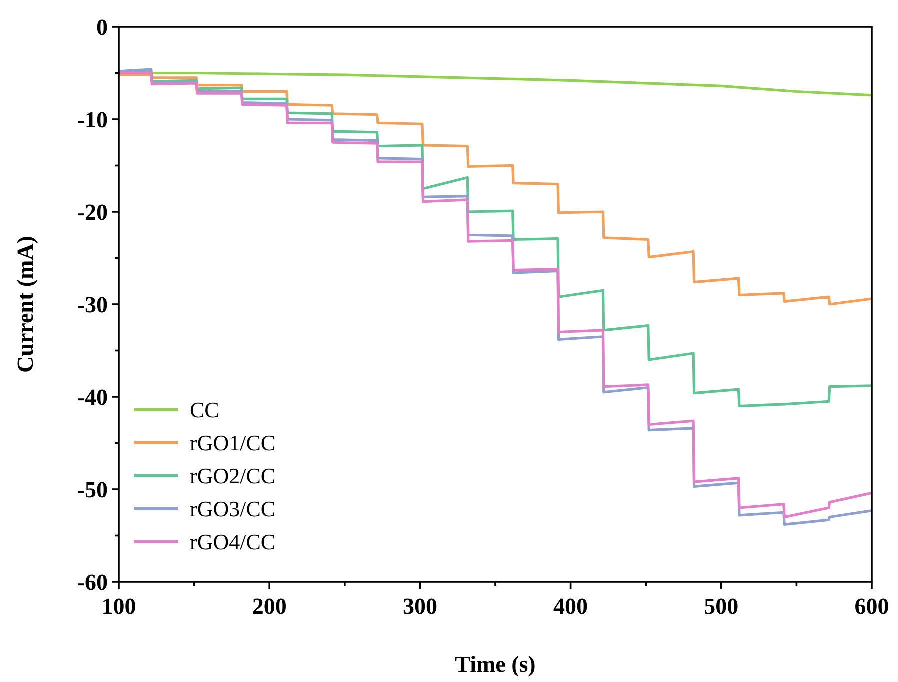  I want to click on legend-label: CC, so click(205, 410).